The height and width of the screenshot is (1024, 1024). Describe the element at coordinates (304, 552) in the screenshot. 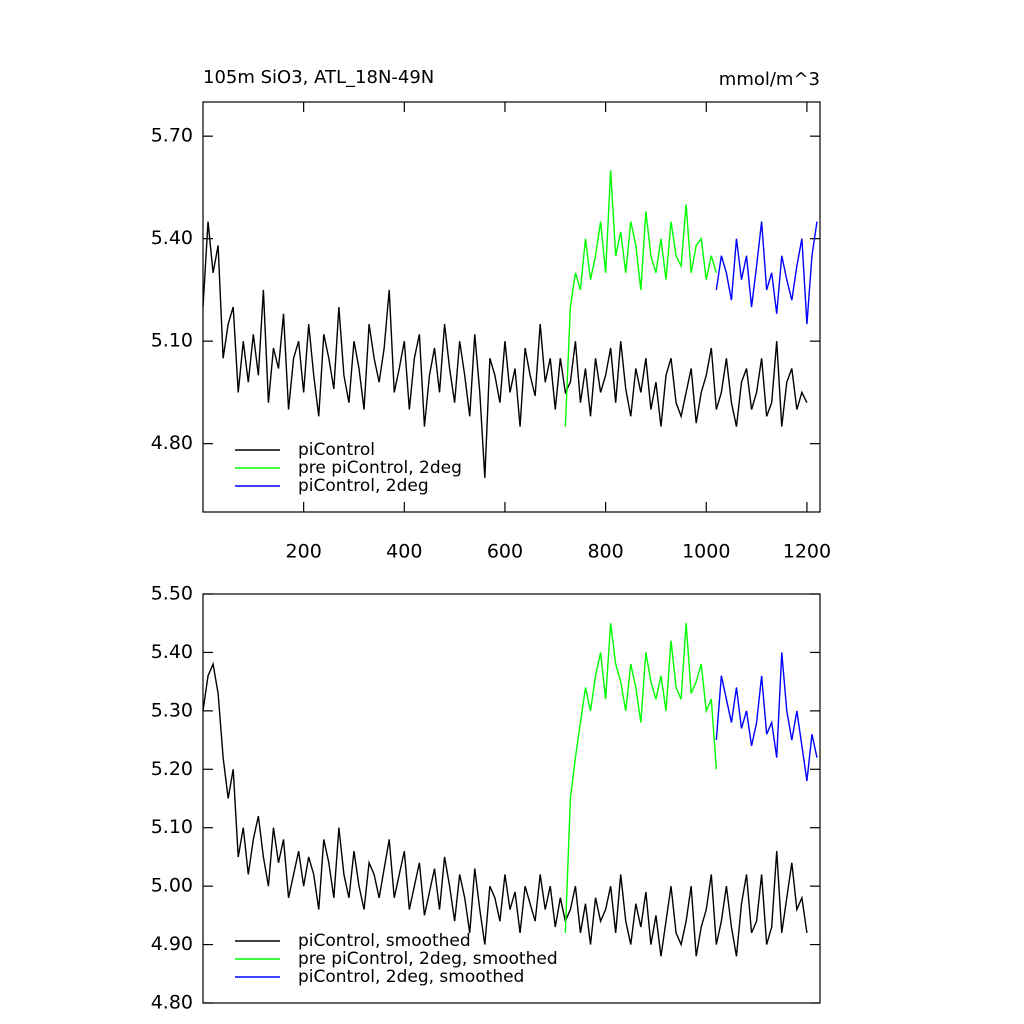

I see `x-tick-label: 200` at that location.